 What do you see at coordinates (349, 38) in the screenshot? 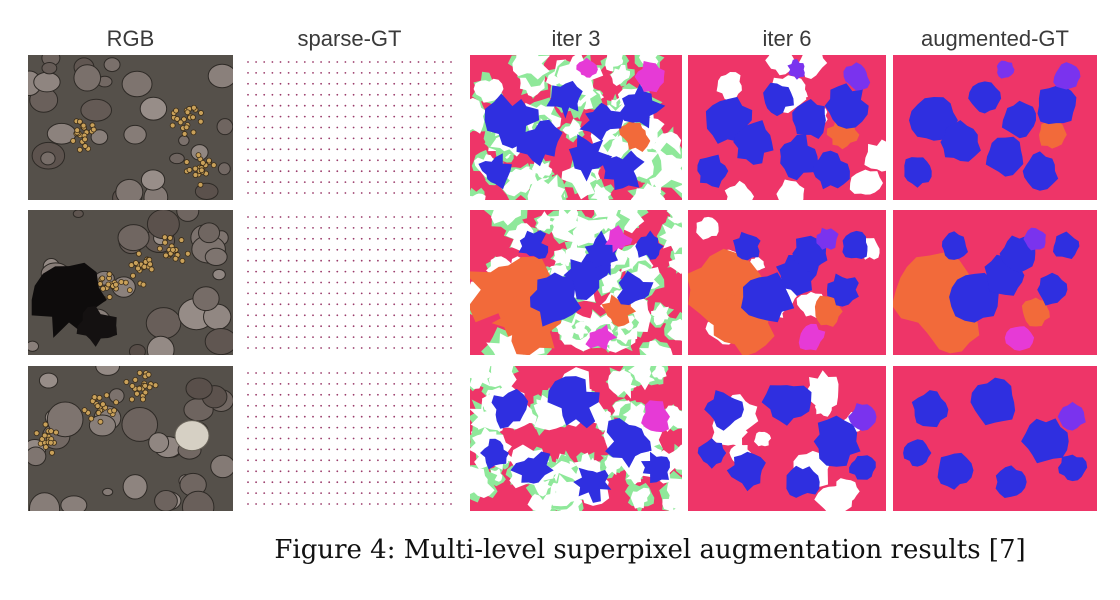
I see `column-header-sparse-gt: sparse-GT` at bounding box center [349, 38].